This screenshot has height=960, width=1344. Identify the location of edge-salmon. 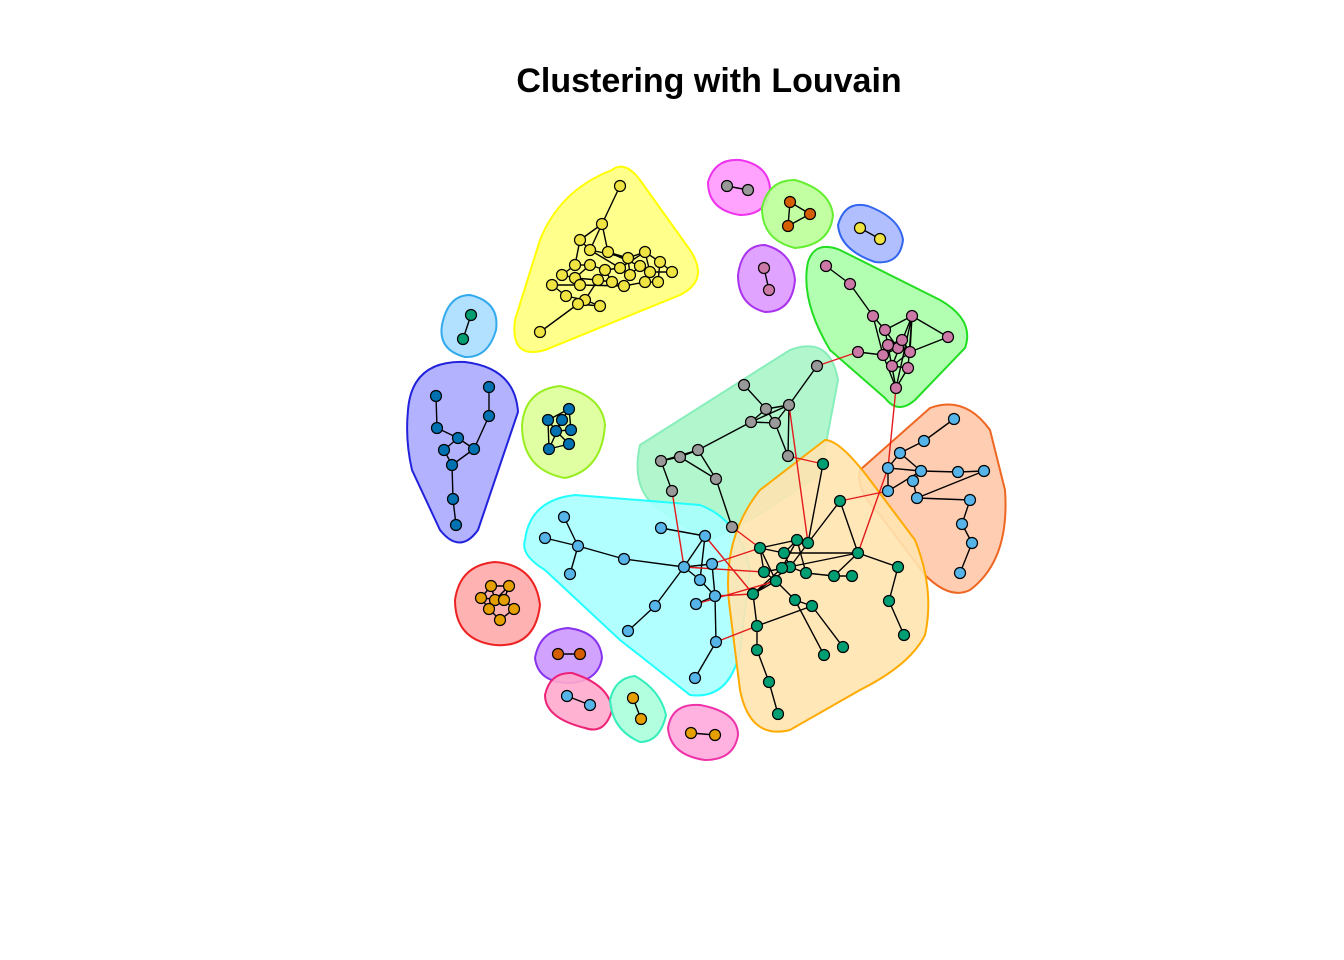
(950, 484).